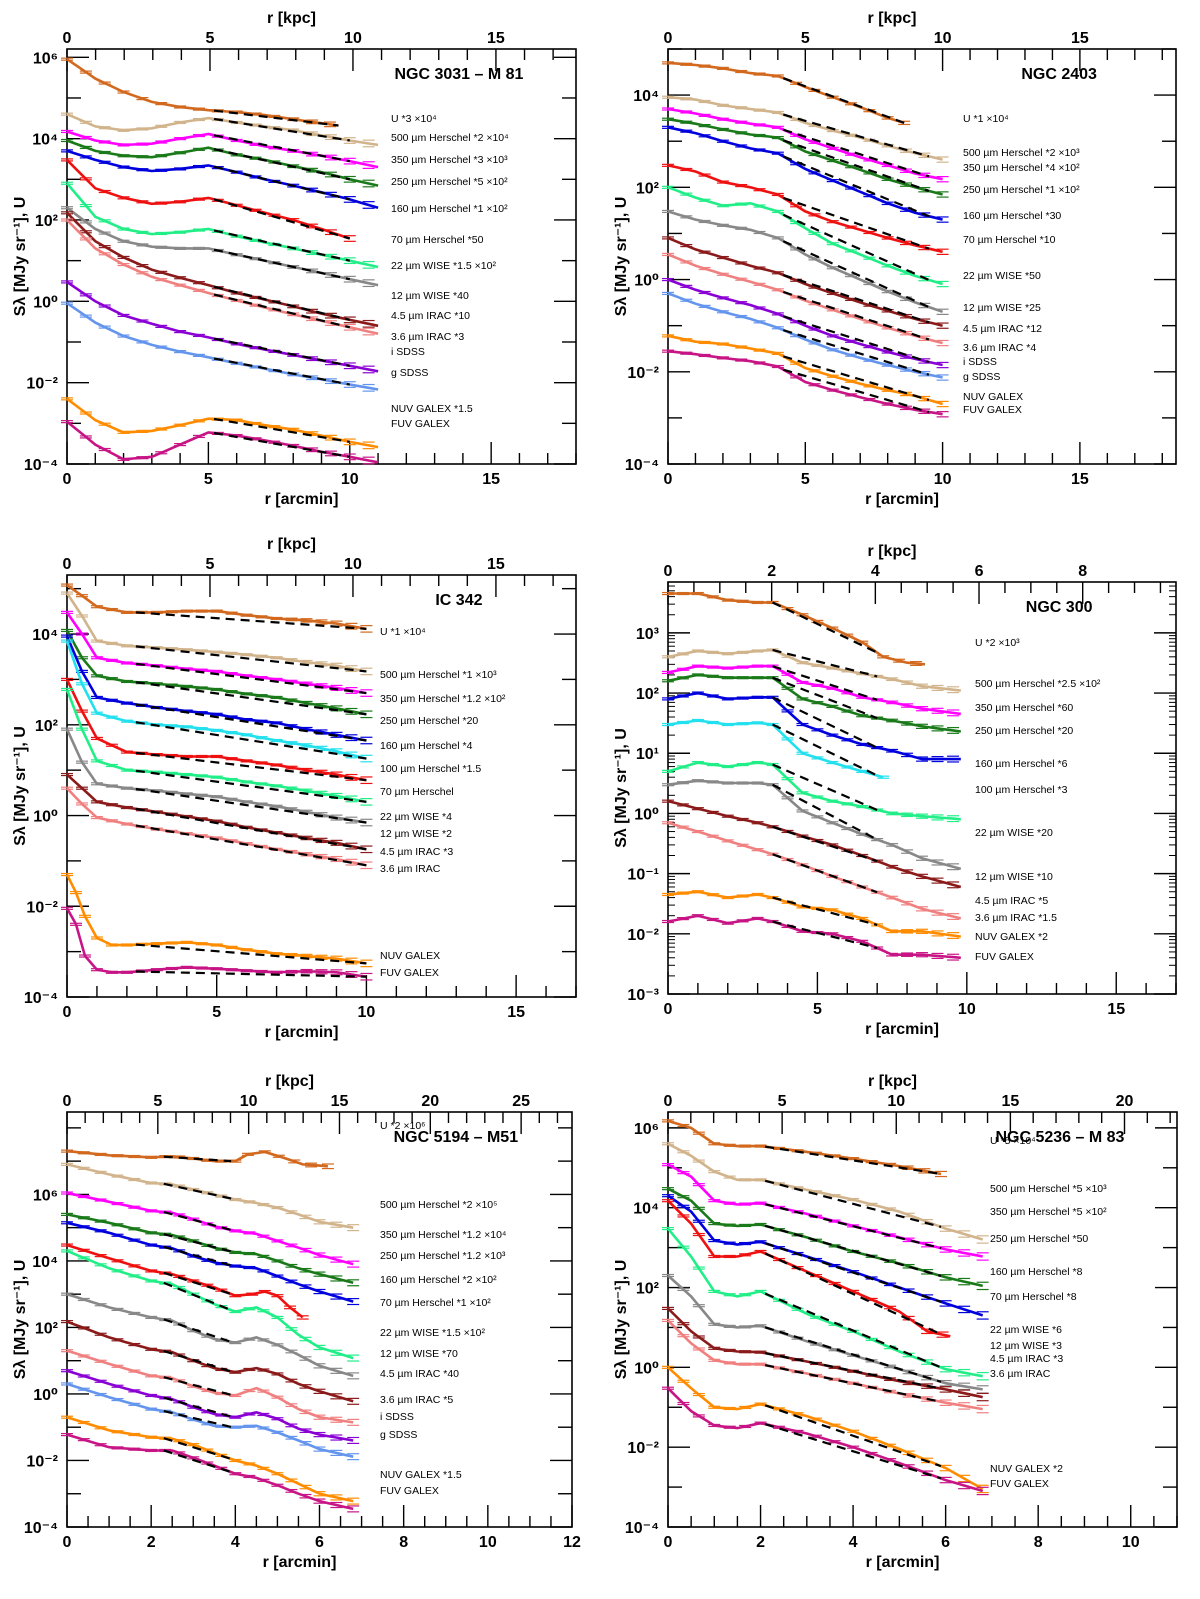  What do you see at coordinates (646, 1368) in the screenshot?
I see `y-tick-label: 10⁰` at bounding box center [646, 1368].